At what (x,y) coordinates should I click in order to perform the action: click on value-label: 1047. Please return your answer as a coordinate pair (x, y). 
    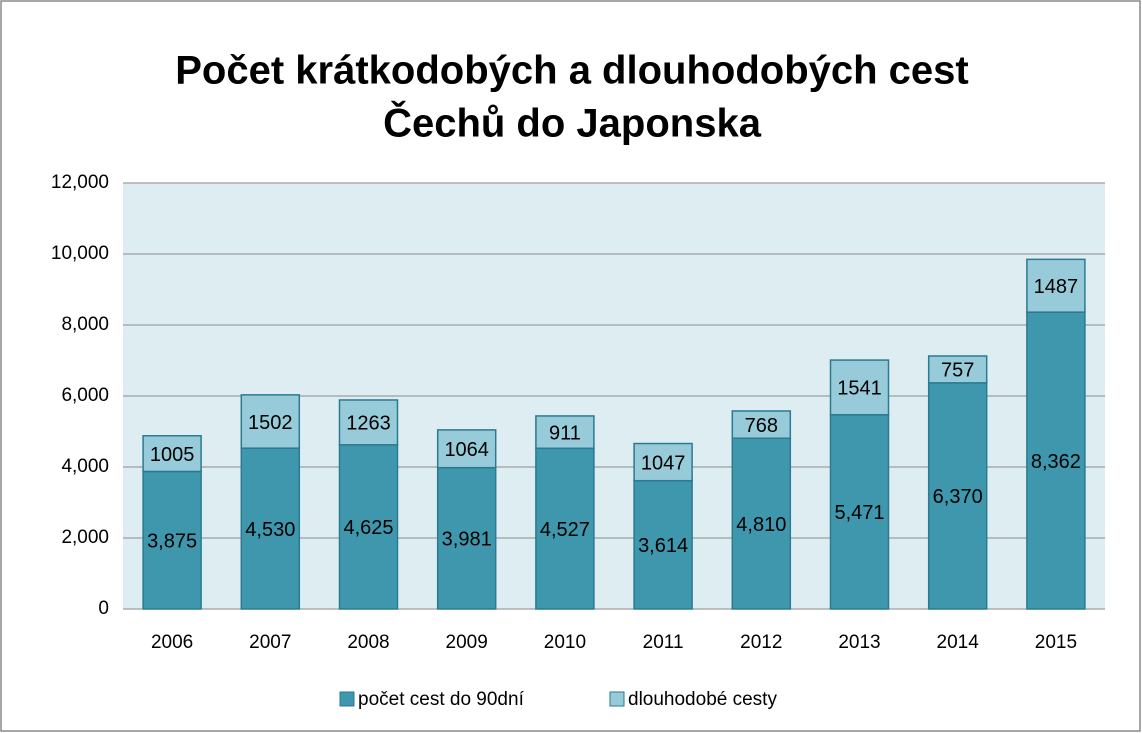
    Looking at the image, I should click on (663, 463).